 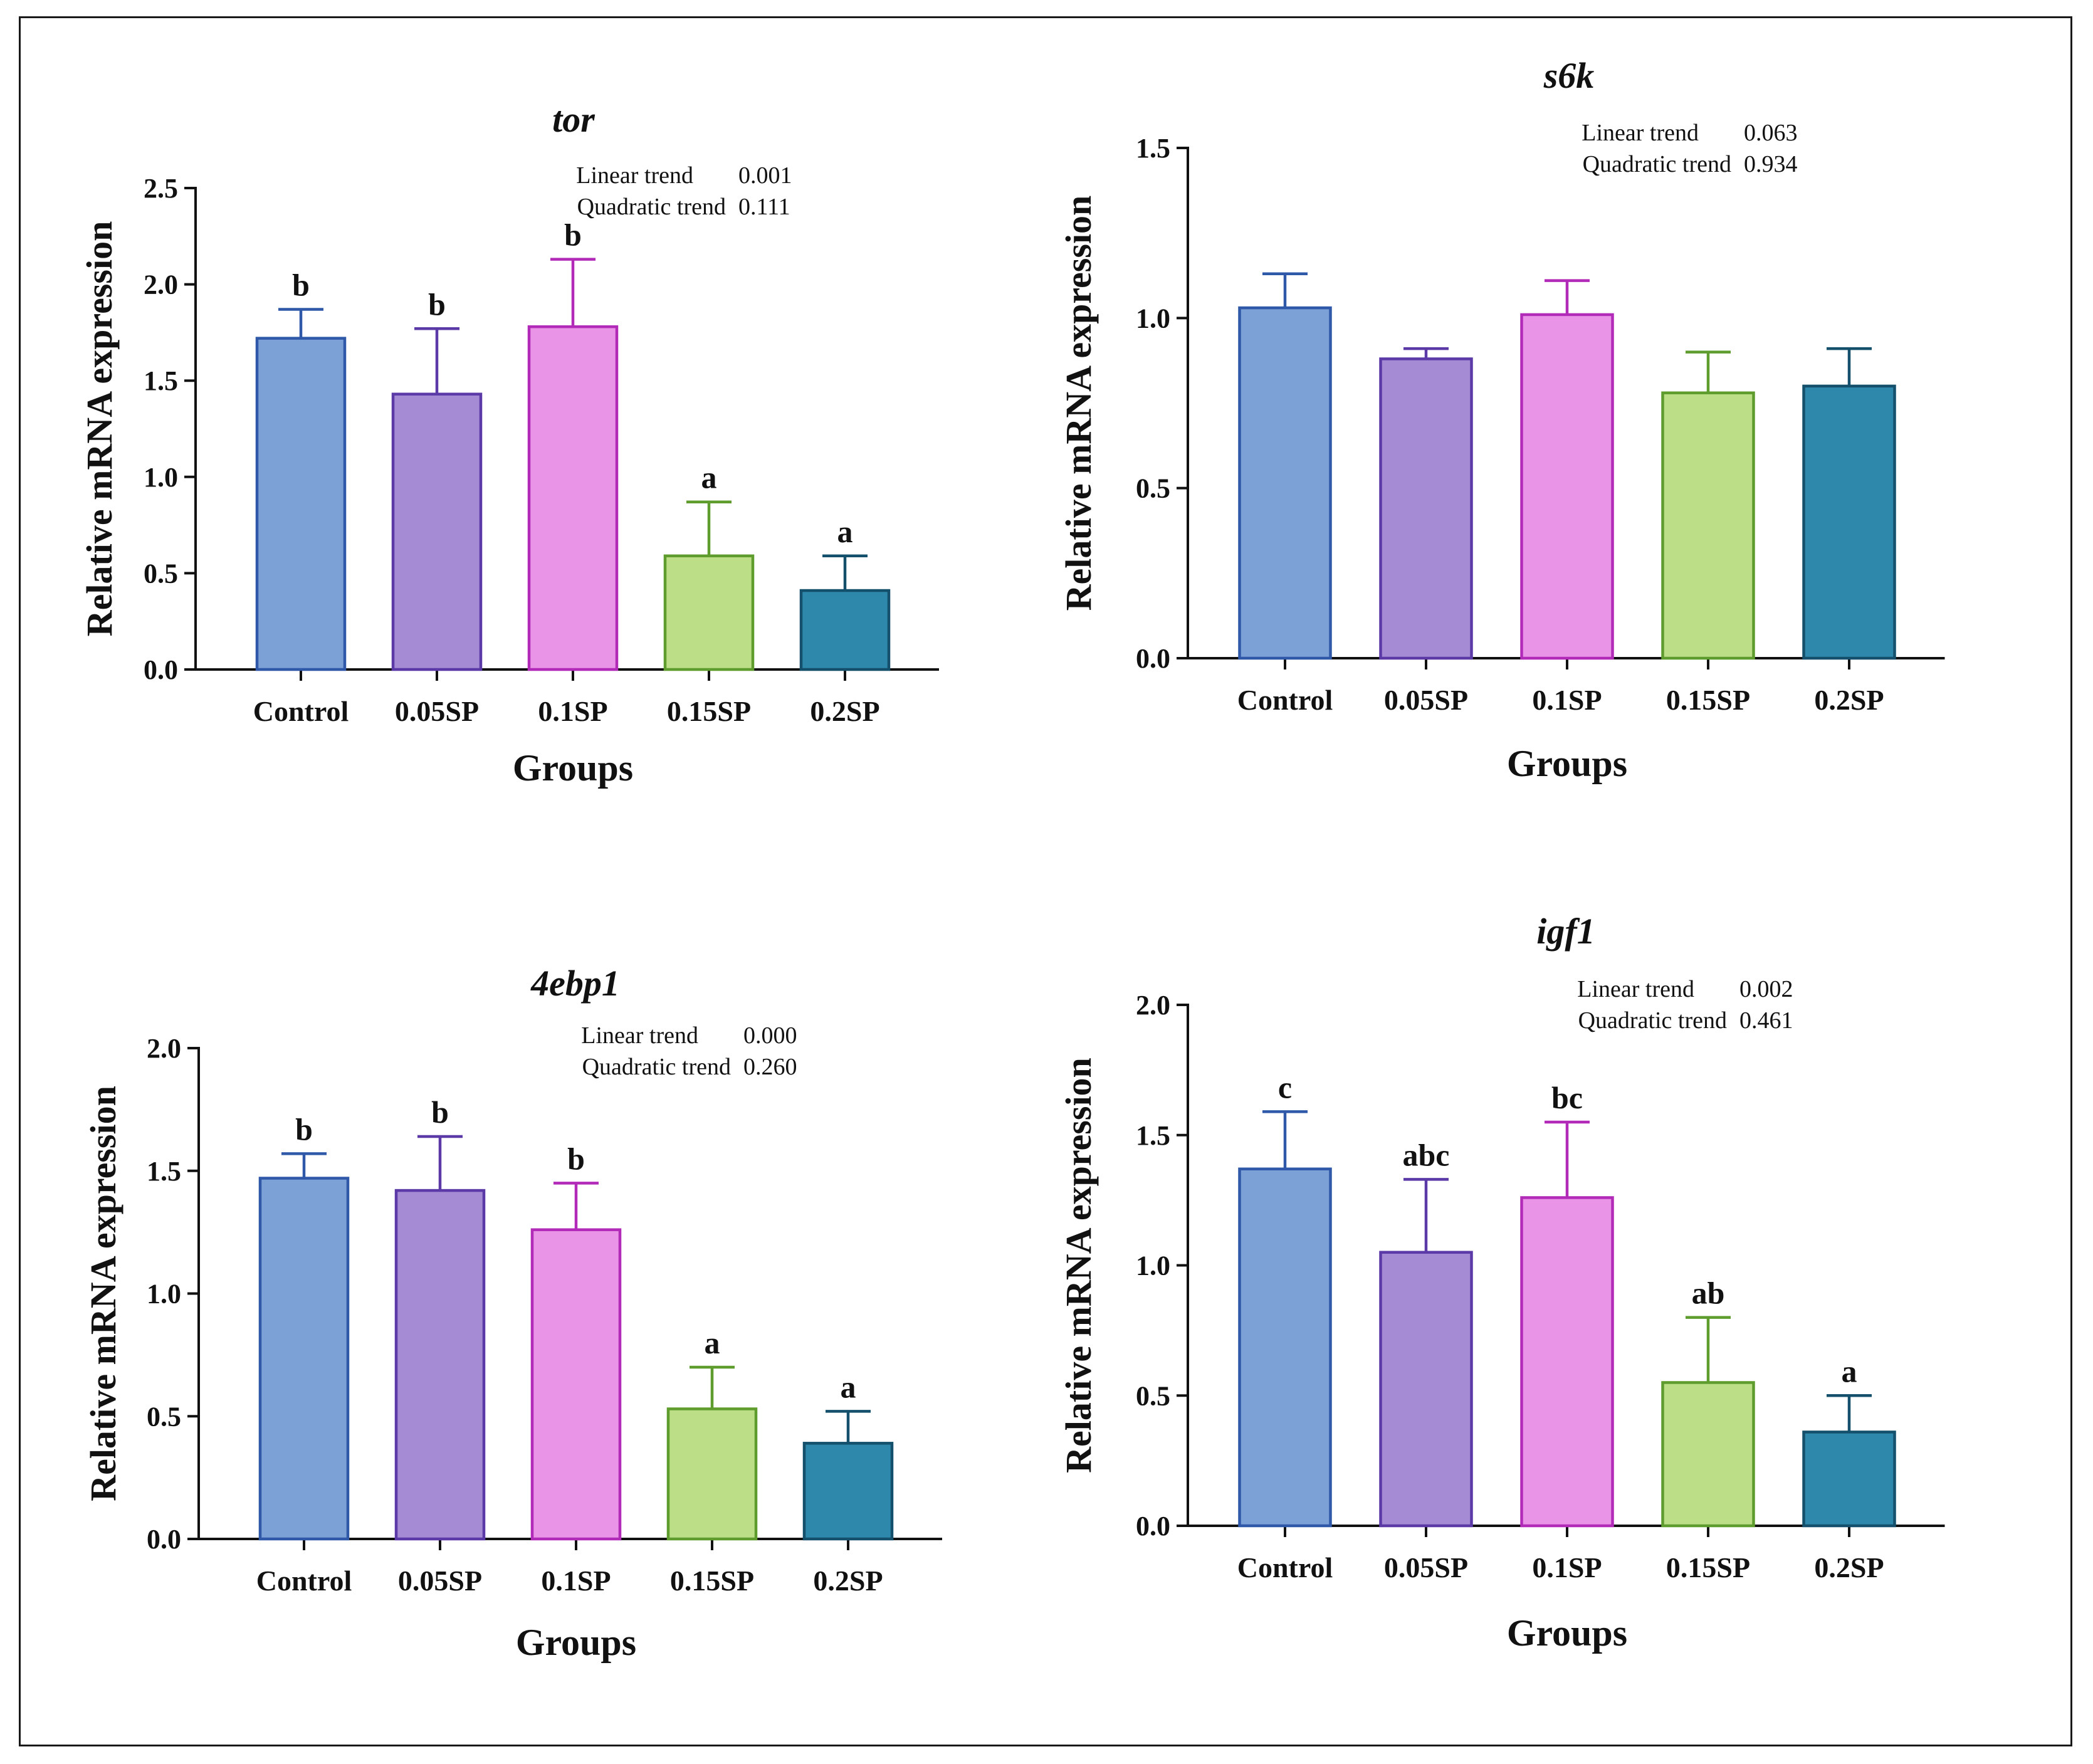 What do you see at coordinates (575, 984) in the screenshot?
I see `chart-title: 4ebp1` at bounding box center [575, 984].